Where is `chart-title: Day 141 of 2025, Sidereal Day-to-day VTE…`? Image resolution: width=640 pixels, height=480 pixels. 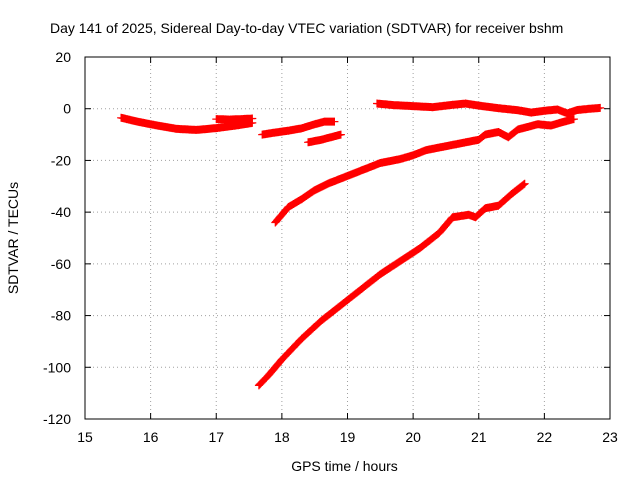
chart-title: Day 141 of 2025, Sidereal Day-to-day VTE… is located at coordinates (306, 28).